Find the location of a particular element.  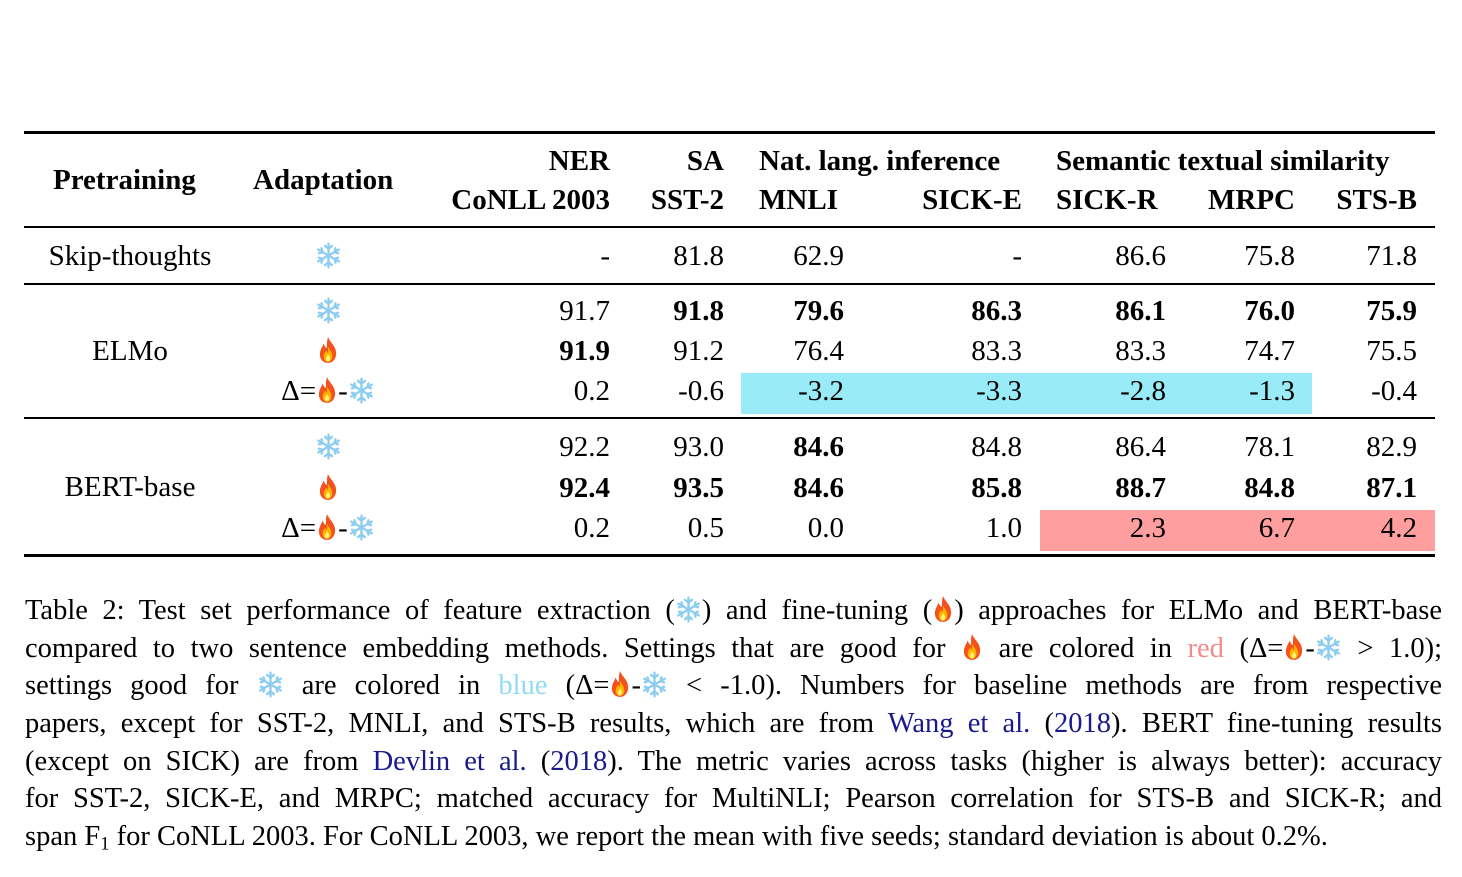

cell-conll2003: 92.2 is located at coordinates (584, 447).